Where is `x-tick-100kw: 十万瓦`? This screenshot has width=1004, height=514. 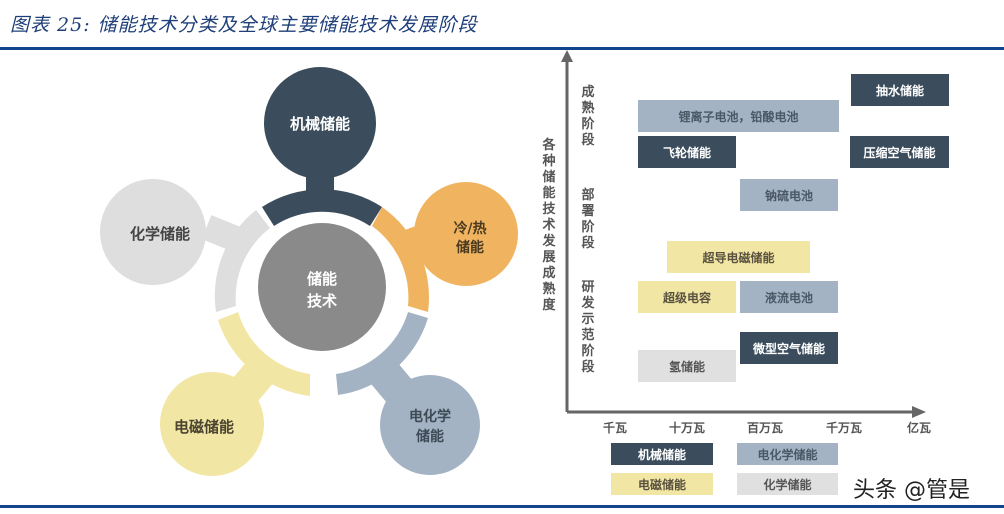 x-tick-100kw: 十万瓦 is located at coordinates (687, 428).